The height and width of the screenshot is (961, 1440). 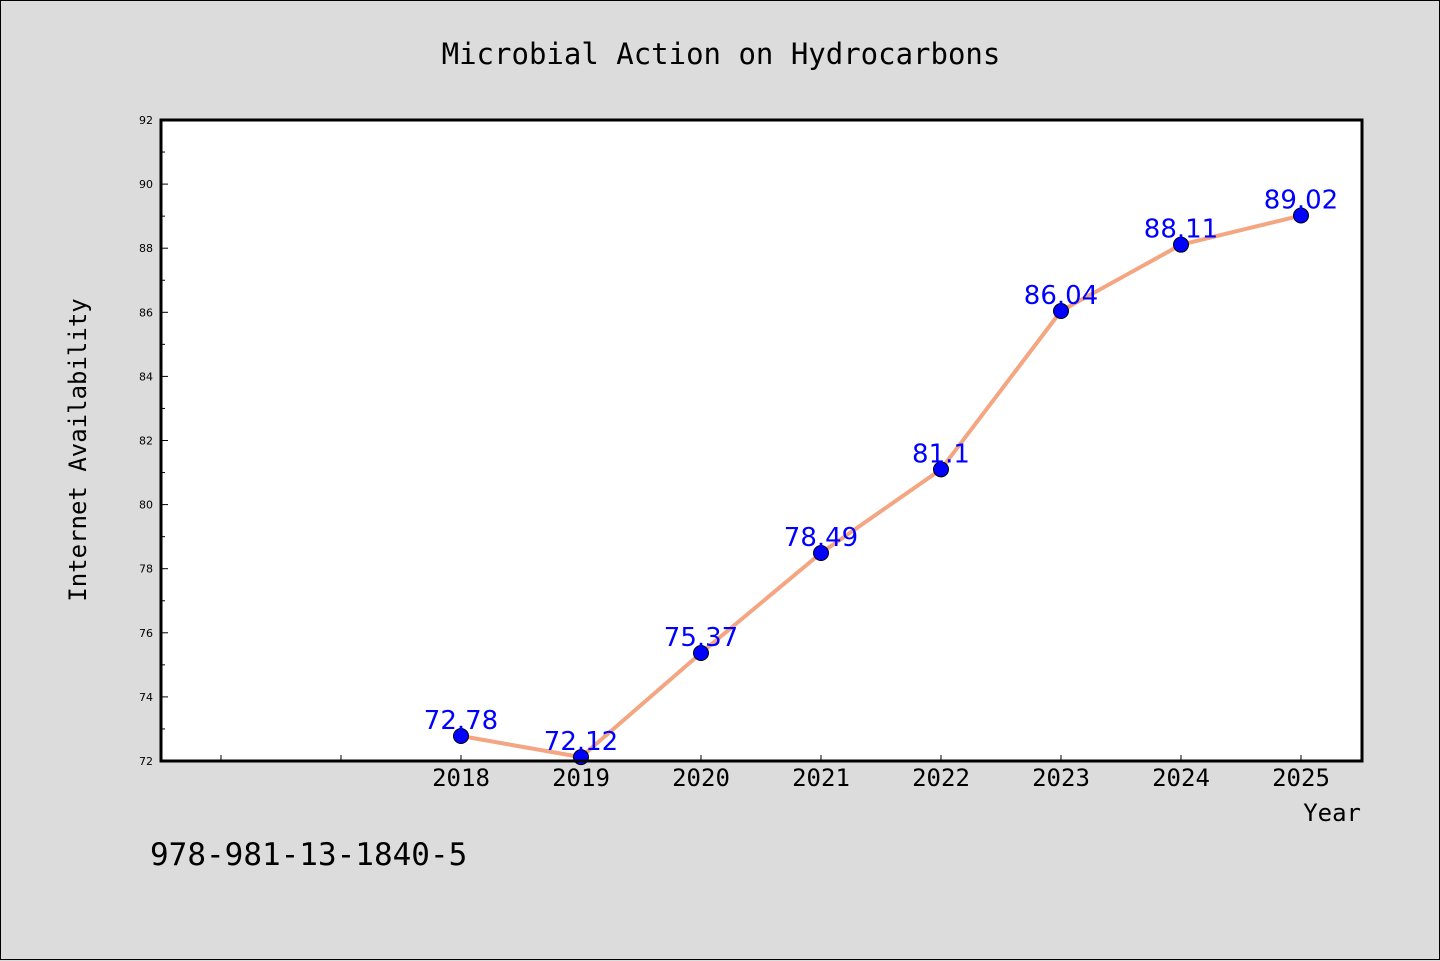 What do you see at coordinates (146, 248) in the screenshot?
I see `y-tick-label: 88` at bounding box center [146, 248].